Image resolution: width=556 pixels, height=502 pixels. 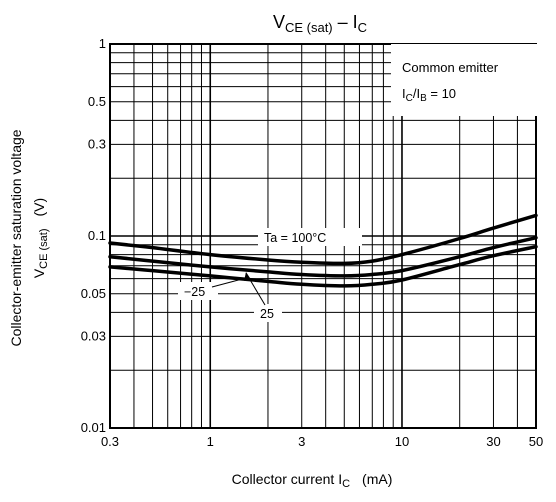 I want to click on y-tick-label: 0.5, so click(x=97, y=101).